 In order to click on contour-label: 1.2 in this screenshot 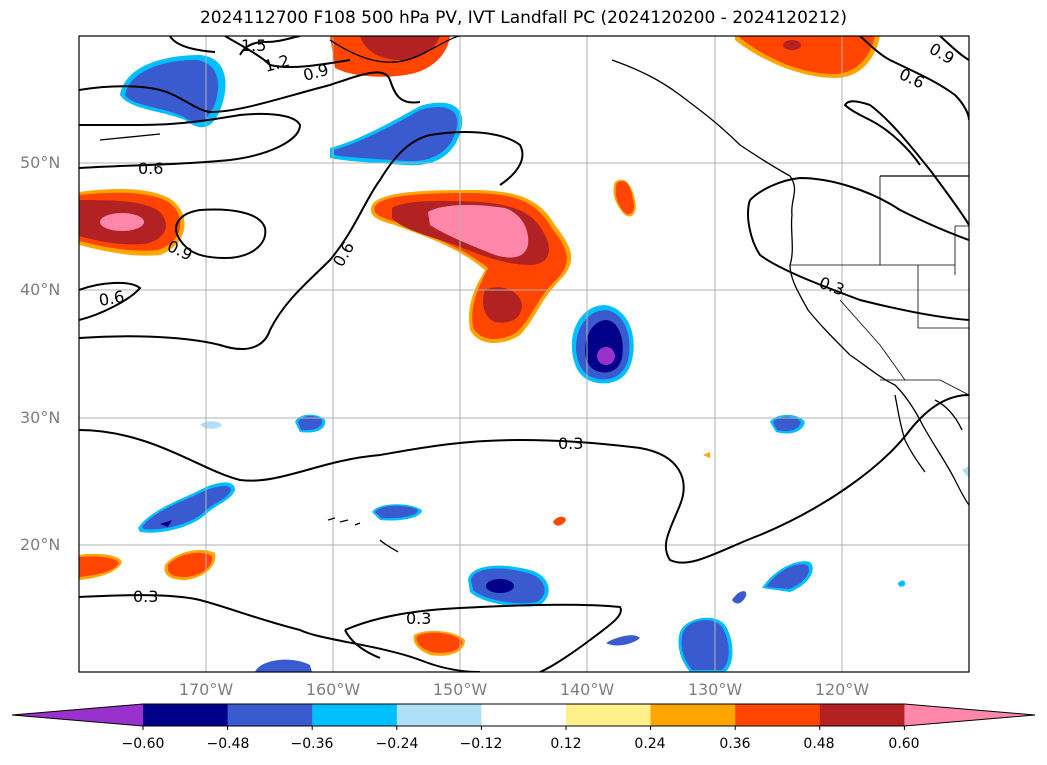, I will do `click(277, 63)`.